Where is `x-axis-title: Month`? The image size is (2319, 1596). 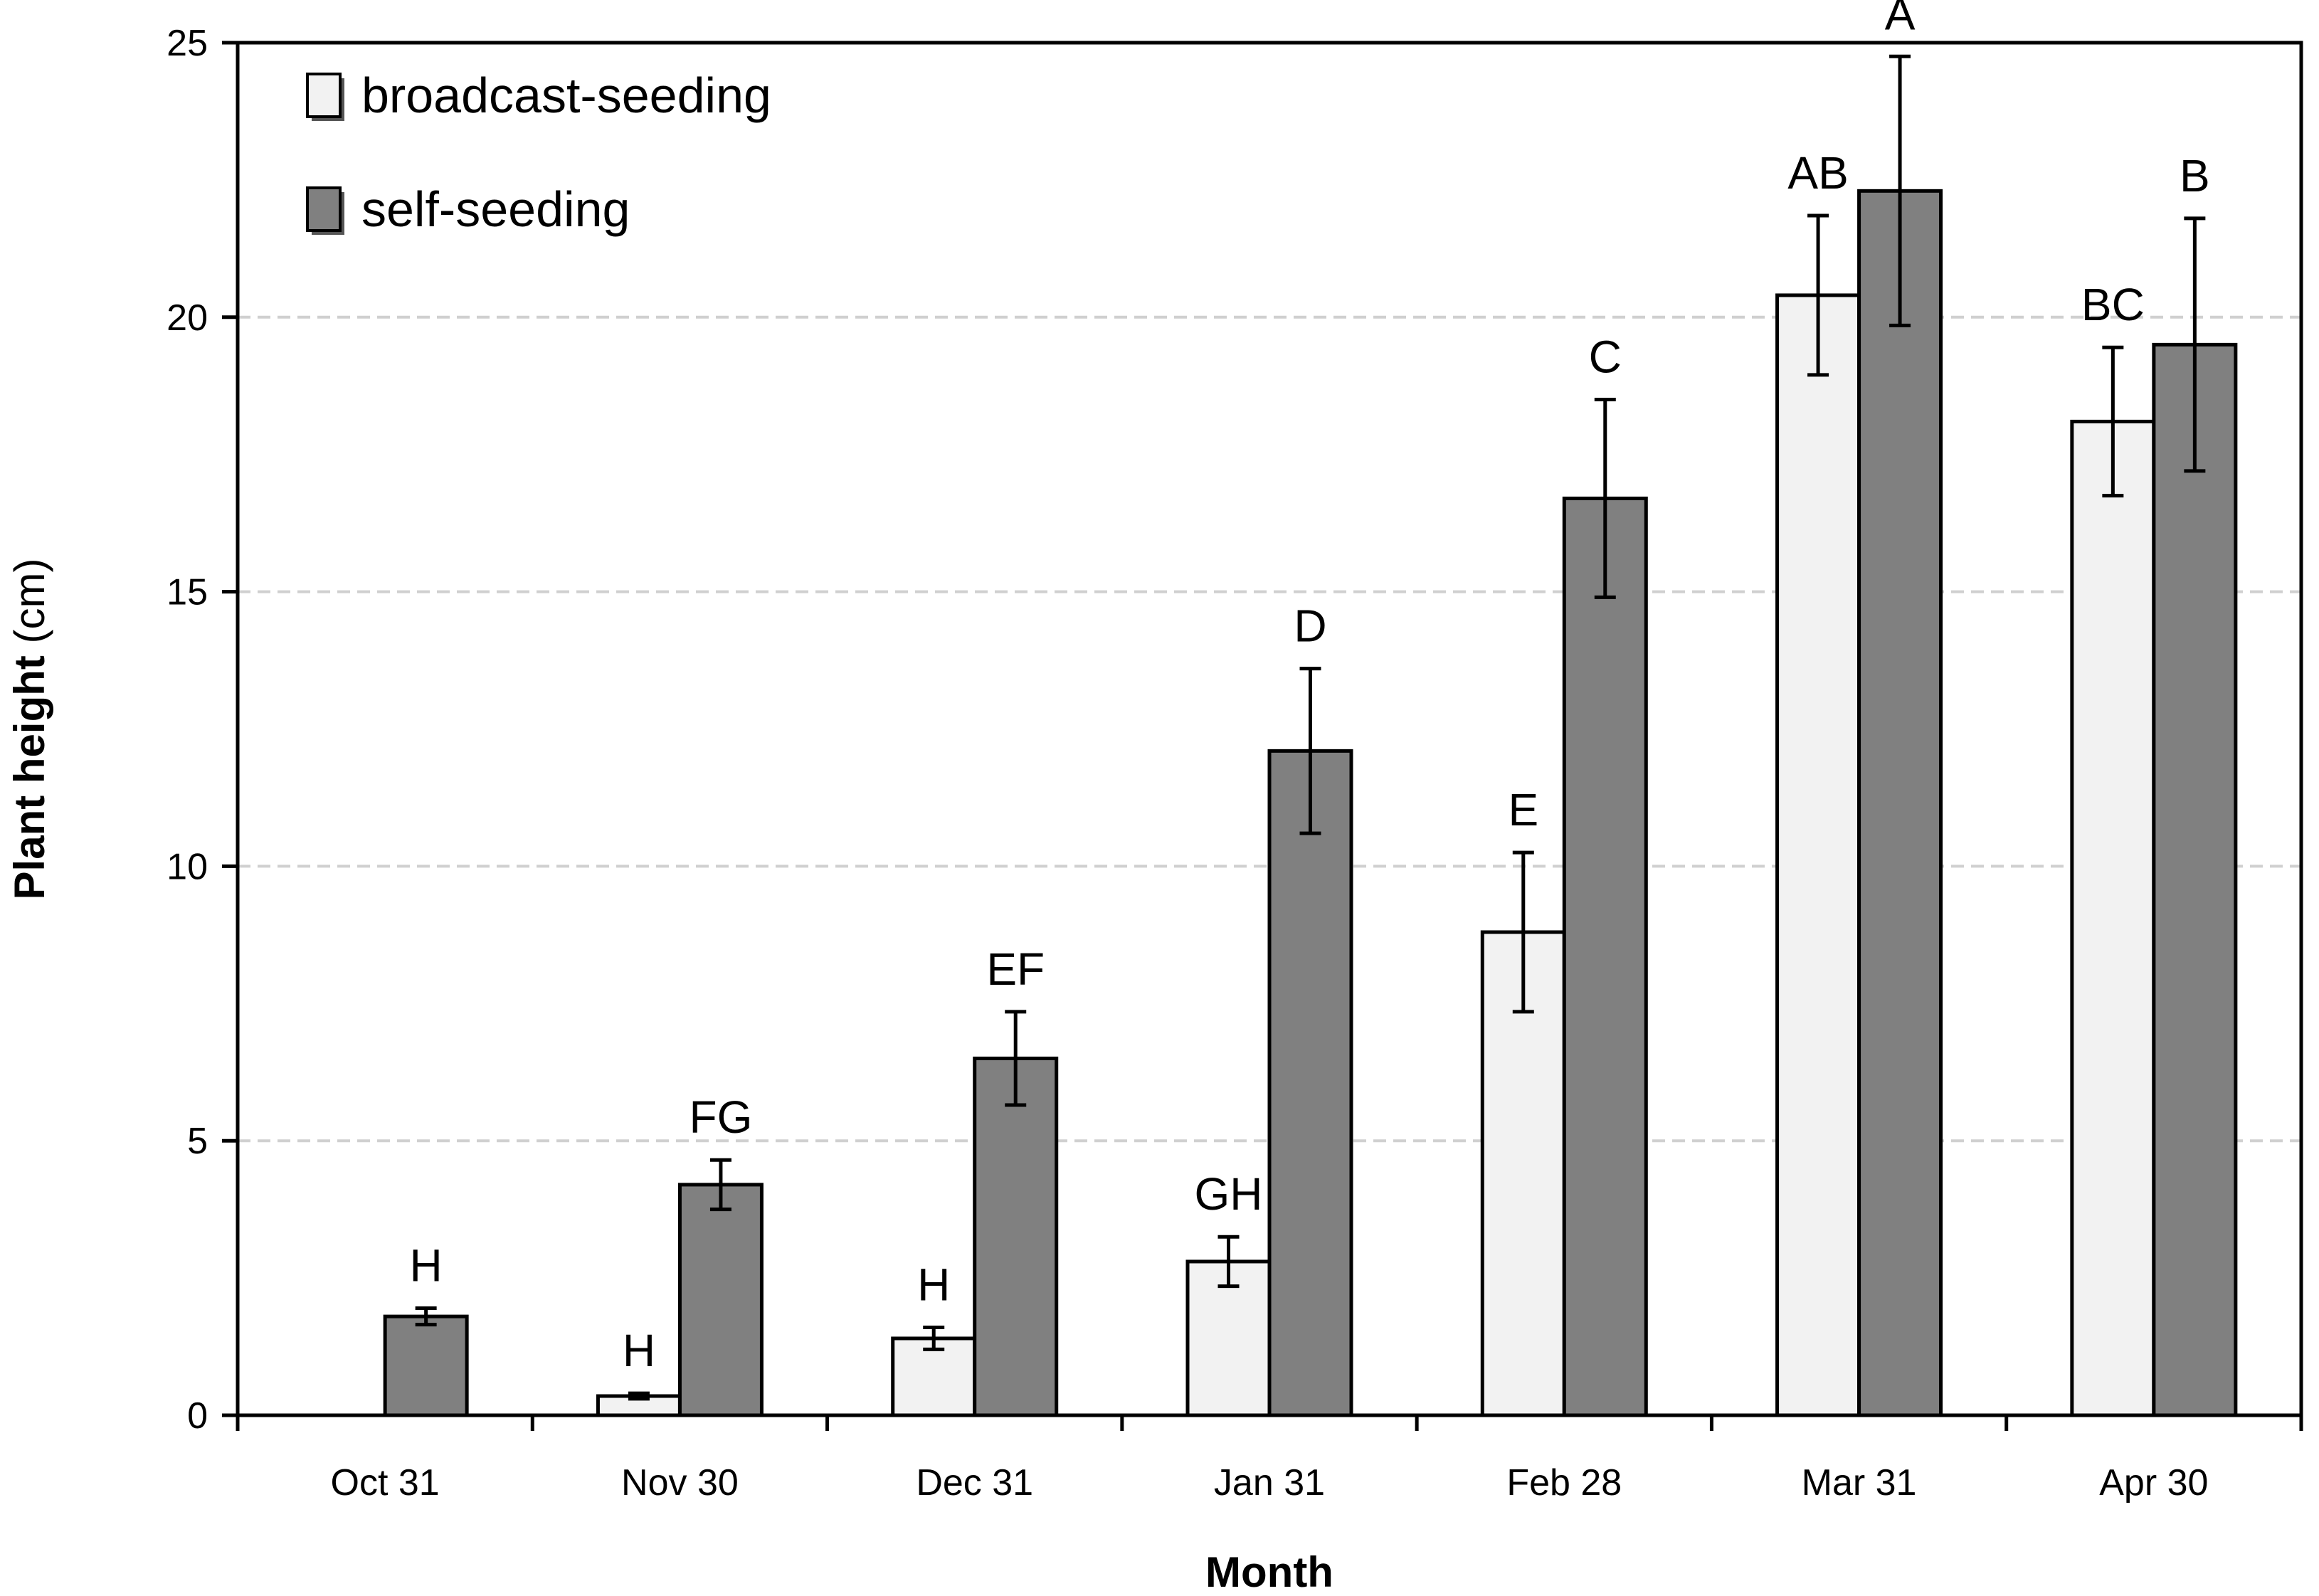 x-axis-title: Month is located at coordinates (1269, 1572).